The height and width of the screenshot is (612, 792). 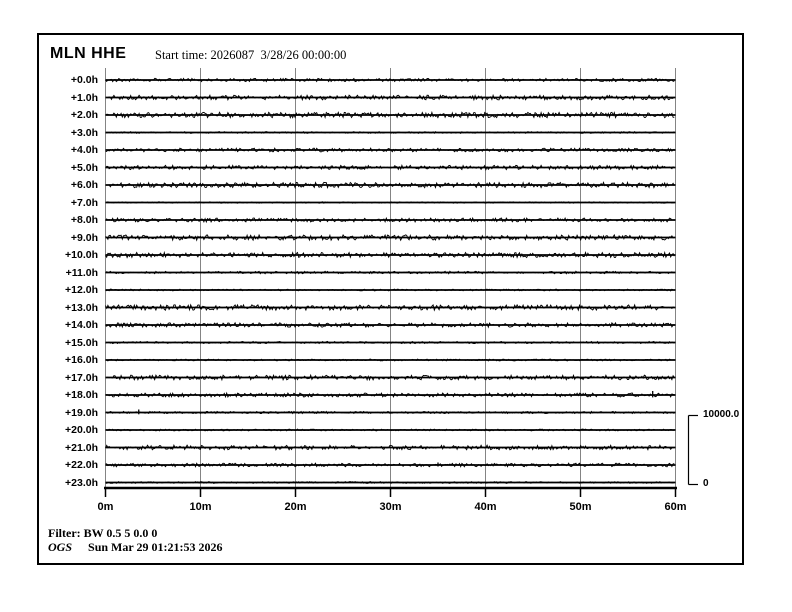 I want to click on scale-max-label: 10000.0, so click(x=721, y=414).